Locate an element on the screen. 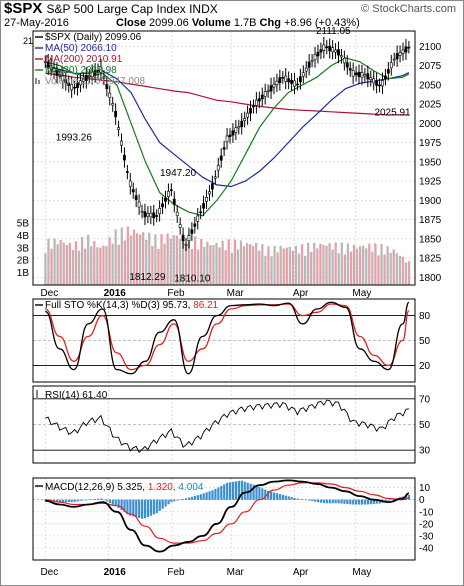 The image size is (464, 586). price-legend-entry: Volume 1,707,947,008 is located at coordinates (95, 81).